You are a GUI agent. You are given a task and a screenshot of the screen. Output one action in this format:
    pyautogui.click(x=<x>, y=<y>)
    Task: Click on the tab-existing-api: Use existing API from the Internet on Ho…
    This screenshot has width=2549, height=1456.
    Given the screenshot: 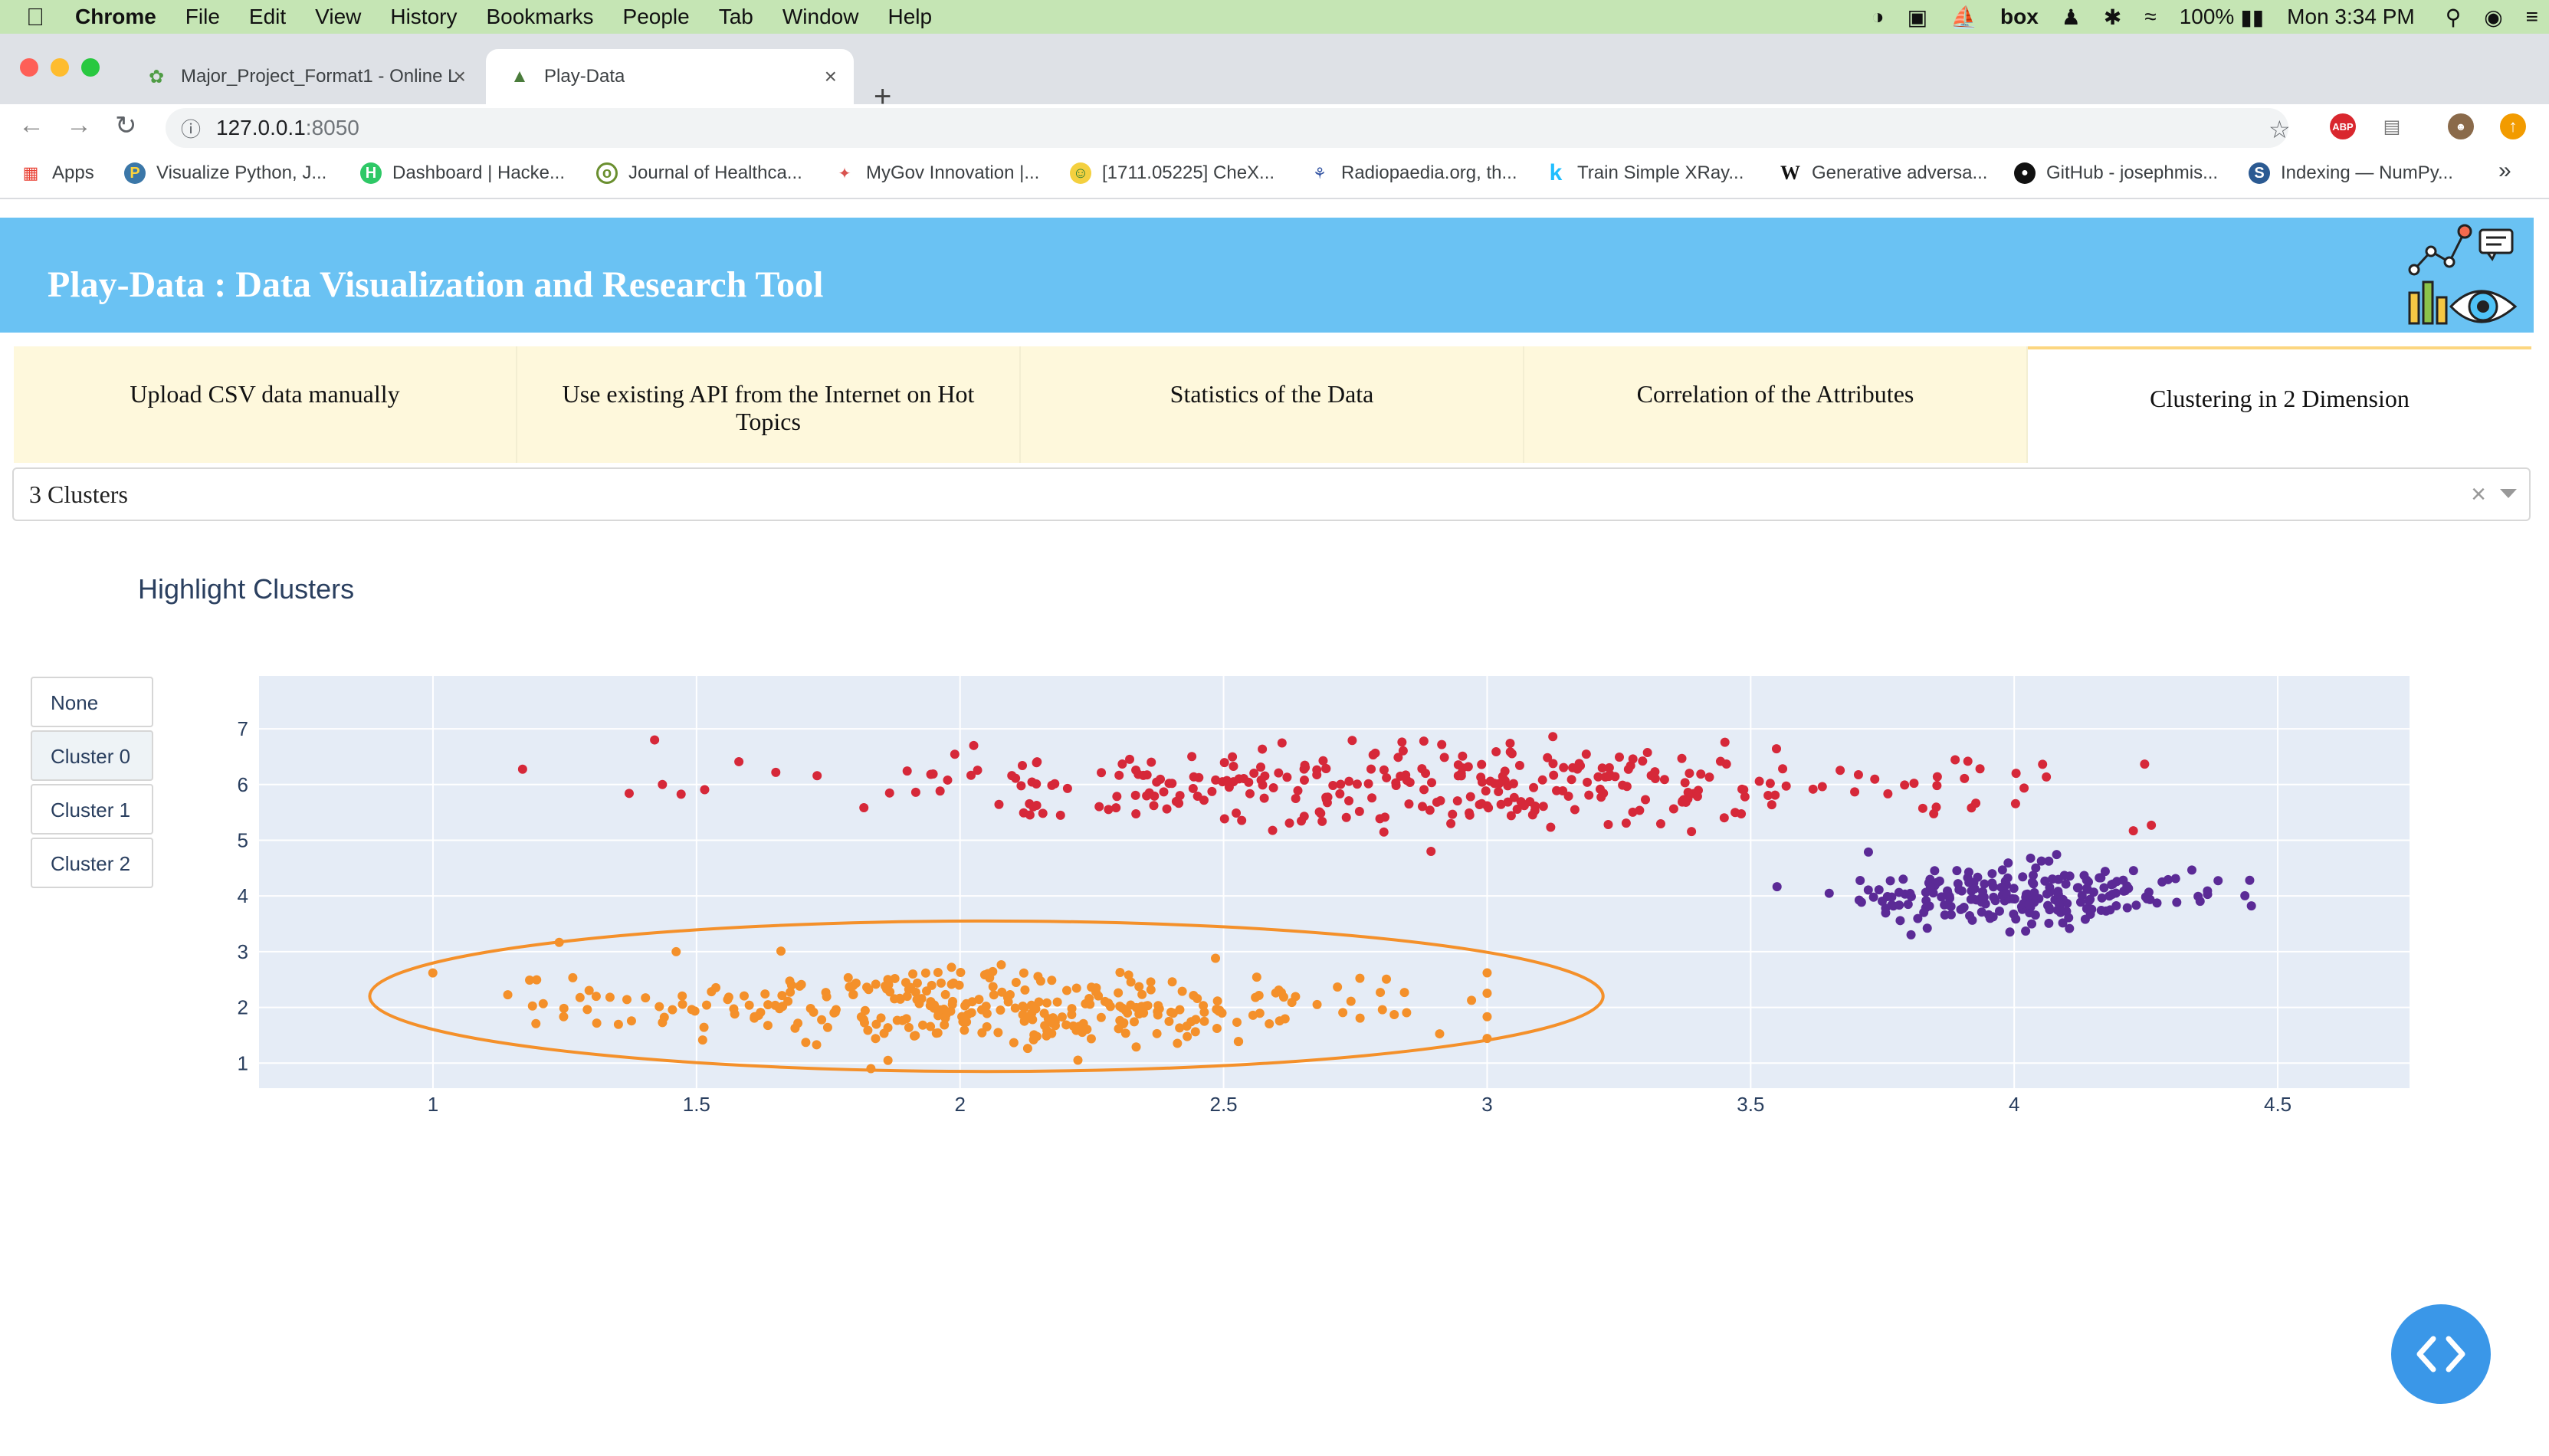 What is the action you would take?
    pyautogui.click(x=769, y=404)
    